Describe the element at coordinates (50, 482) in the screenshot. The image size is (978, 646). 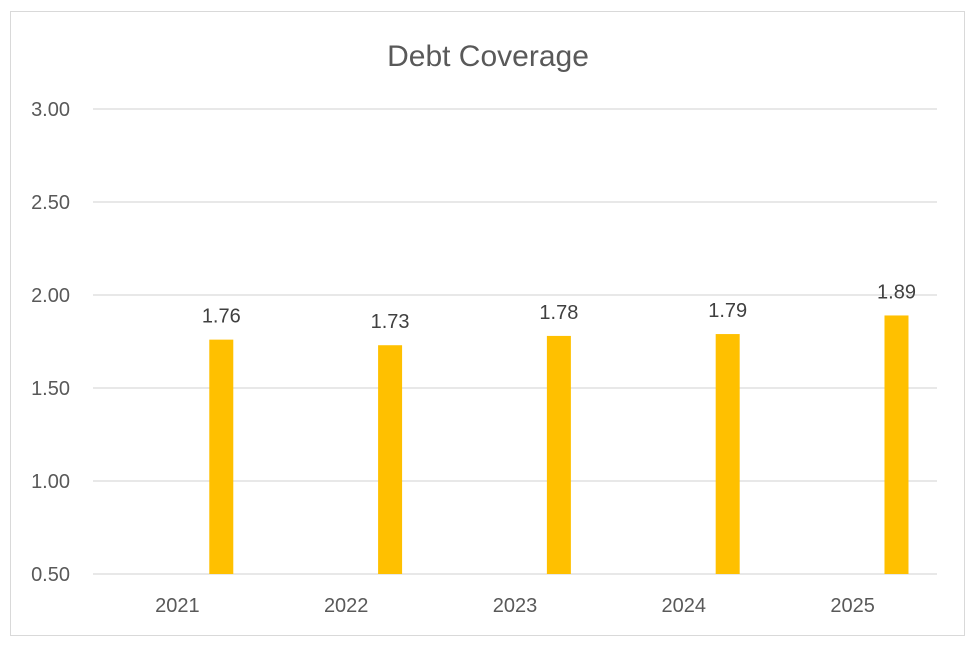
I see `y-tick-label: 1.00` at that location.